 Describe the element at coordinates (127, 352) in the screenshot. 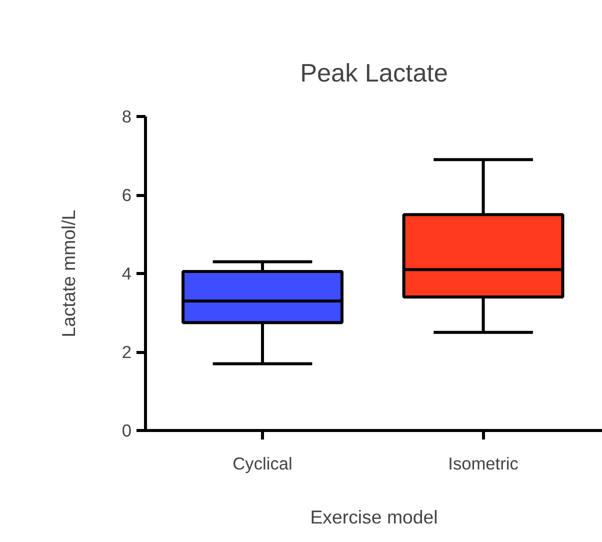

I see `y-tick-label: 2` at that location.